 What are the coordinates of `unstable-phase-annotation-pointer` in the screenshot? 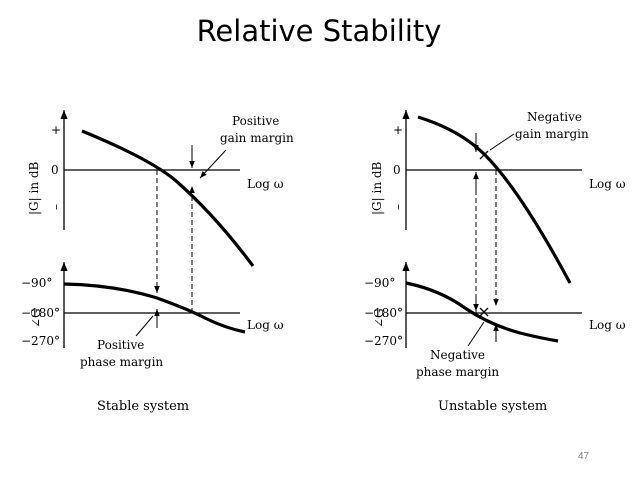 It's located at (476, 334).